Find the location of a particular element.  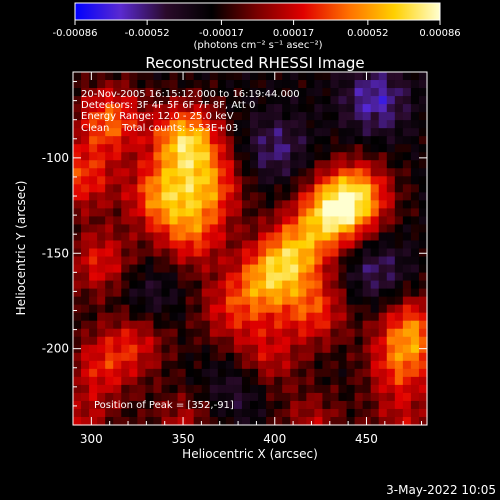

info-line-time: 20-Nov-2005 16:15:12.000 to 16:19:44.000 is located at coordinates (190, 94).